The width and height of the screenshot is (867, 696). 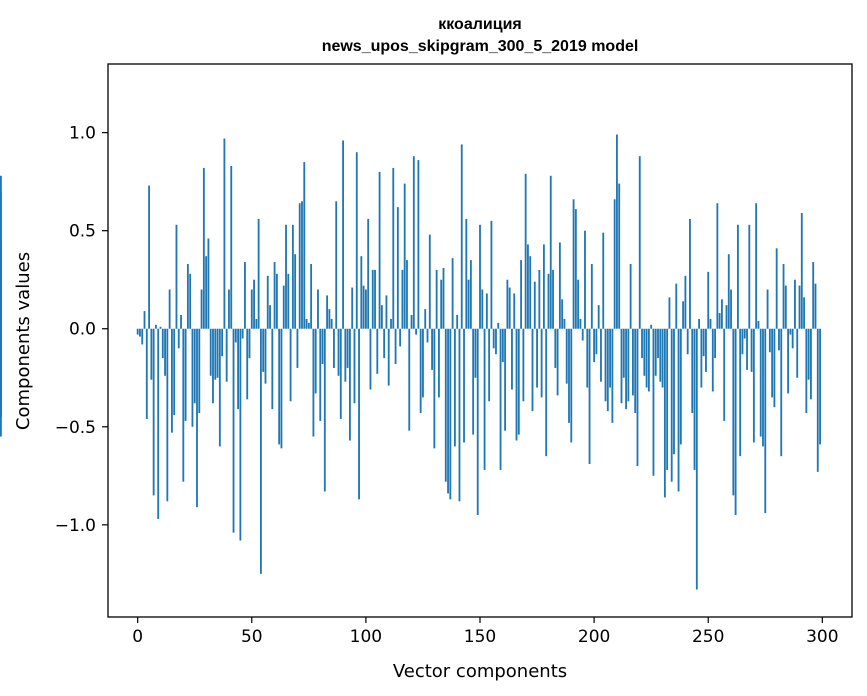 What do you see at coordinates (480, 46) in the screenshot?
I see `chart-subtitle: news_upos_skipgram_300_5_2019 model` at bounding box center [480, 46].